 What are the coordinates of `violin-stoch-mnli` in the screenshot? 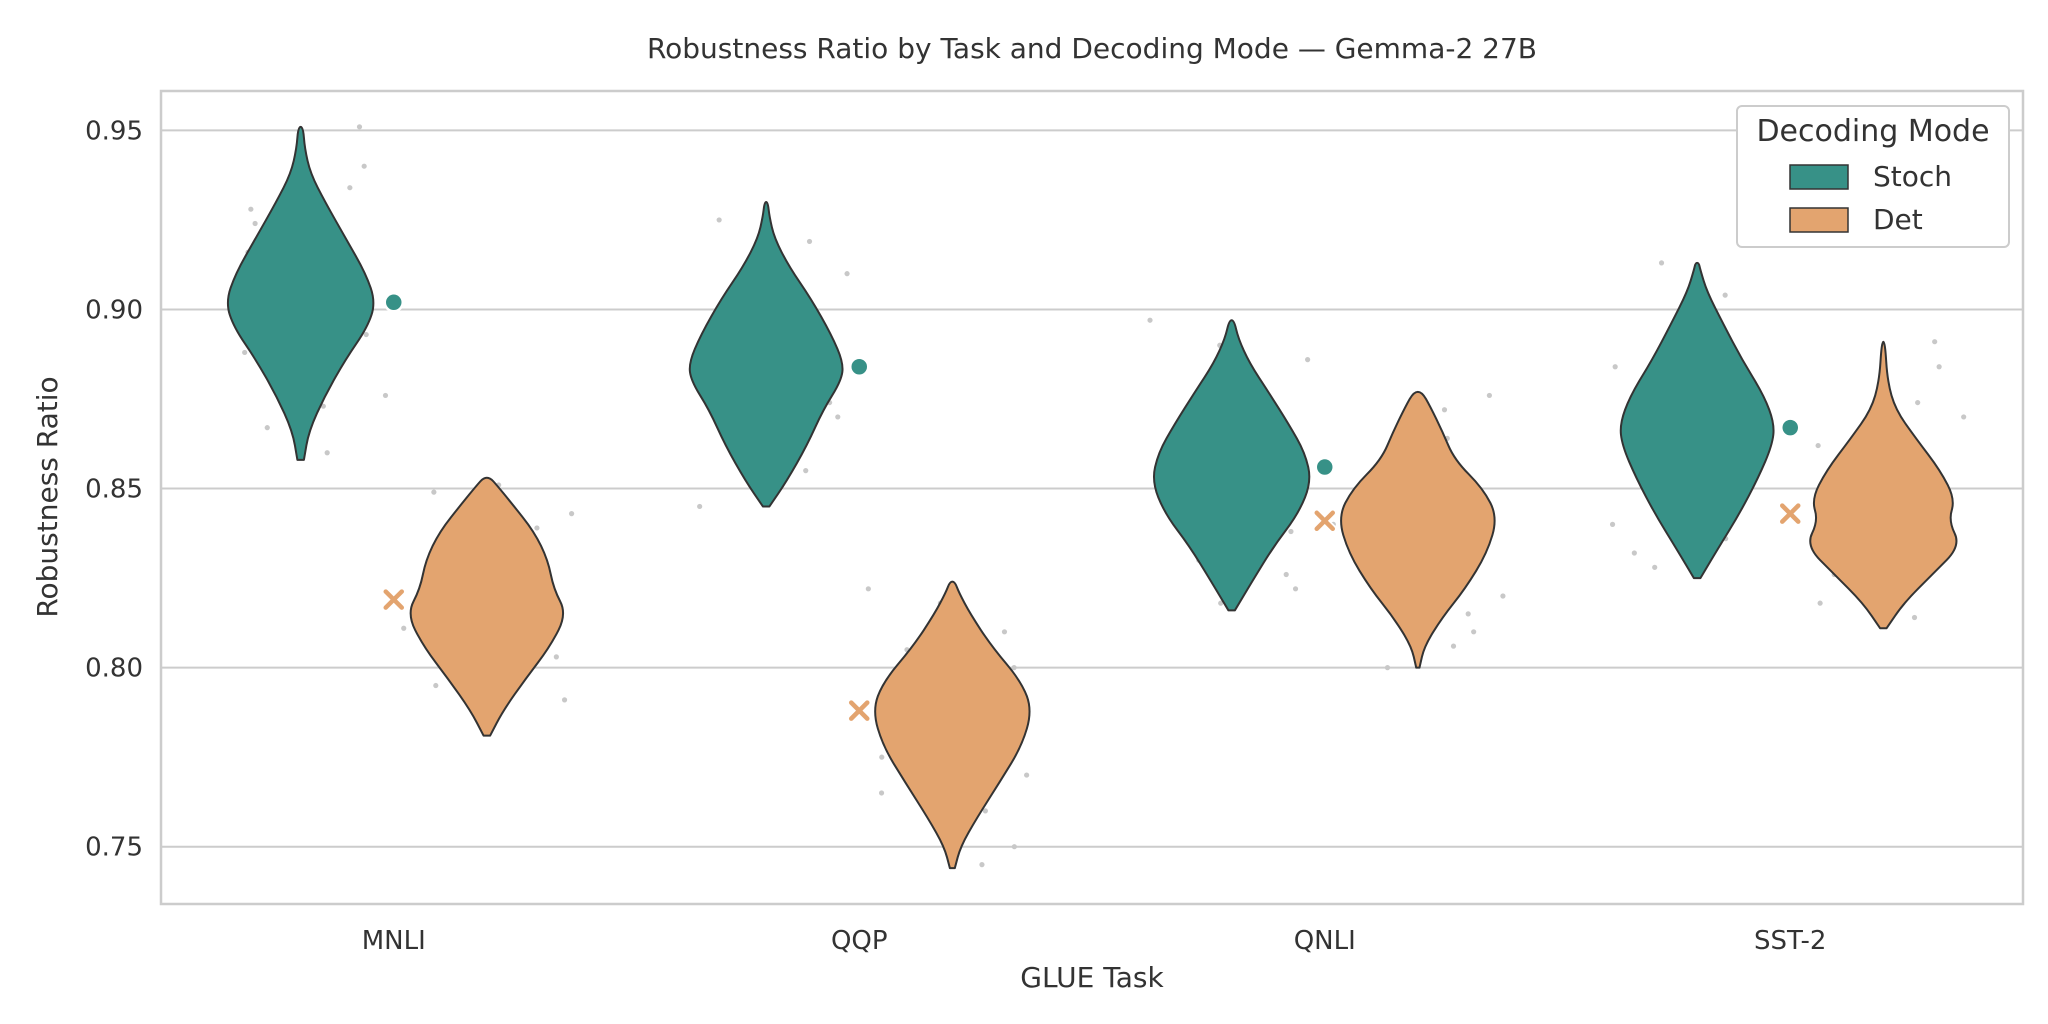 It's located at (300, 293).